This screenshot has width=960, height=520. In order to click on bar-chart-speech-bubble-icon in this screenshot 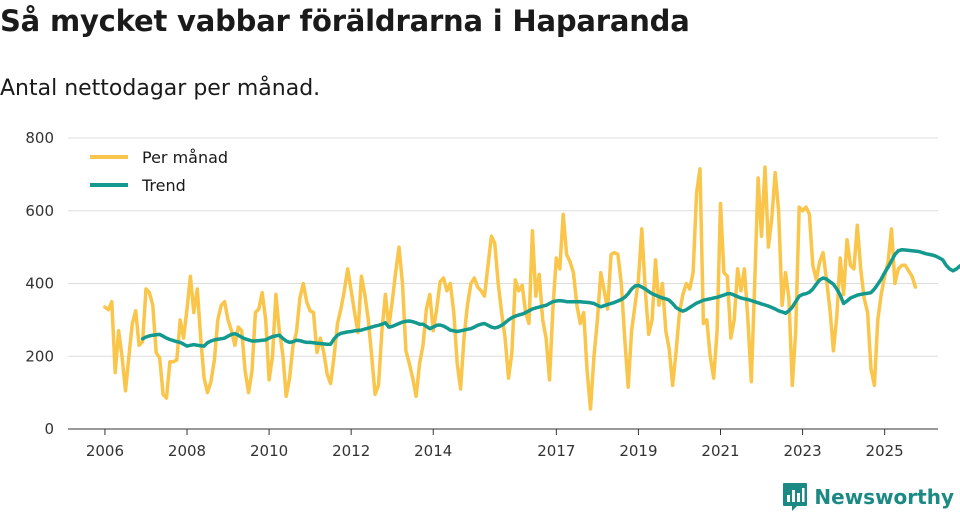, I will do `click(795, 497)`.